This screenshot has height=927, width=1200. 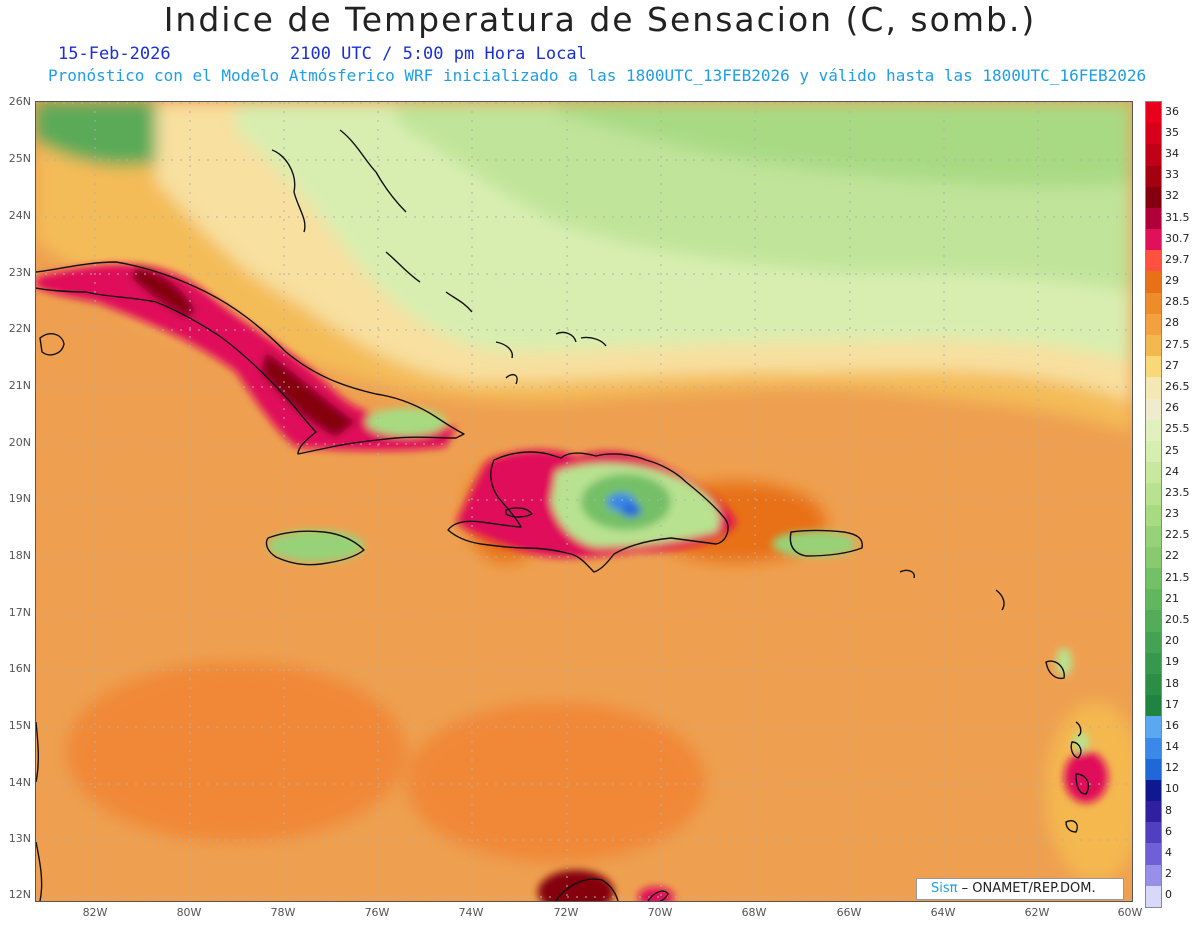 What do you see at coordinates (1177, 238) in the screenshot?
I see `colorbar-label: 30.7` at bounding box center [1177, 238].